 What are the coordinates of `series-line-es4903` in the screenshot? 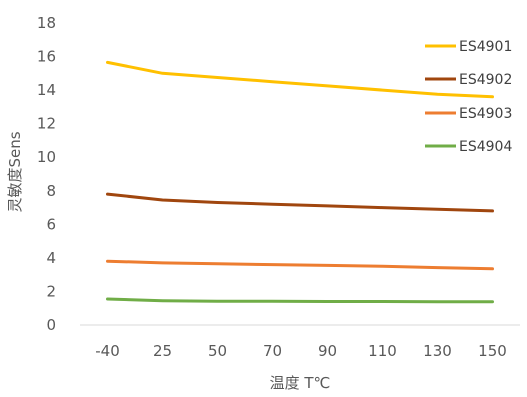 It's located at (300, 265).